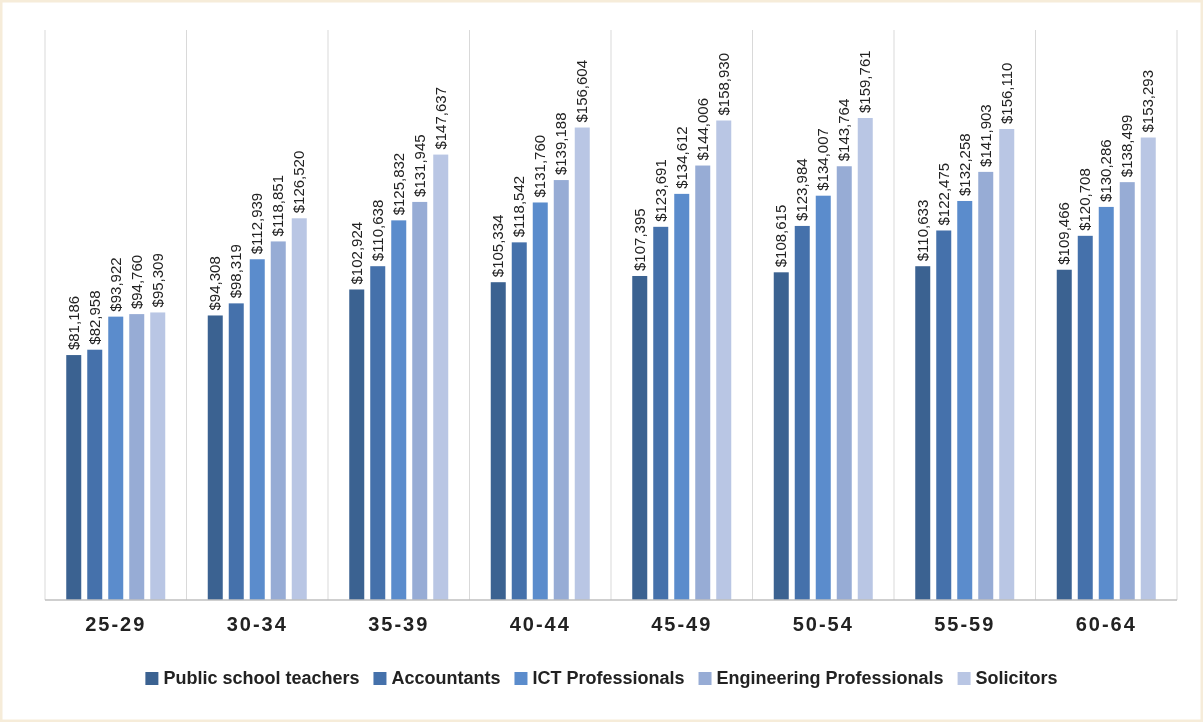 The height and width of the screenshot is (722, 1203). What do you see at coordinates (419, 165) in the screenshot?
I see `data-label: $131,945` at bounding box center [419, 165].